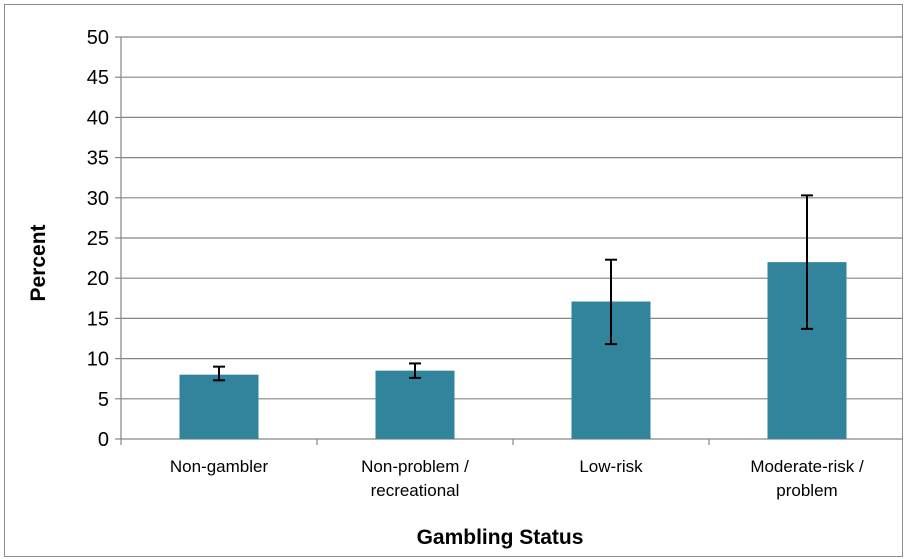 The width and height of the screenshot is (908, 559). Describe the element at coordinates (98, 239) in the screenshot. I see `y-tick-label: 25` at that location.